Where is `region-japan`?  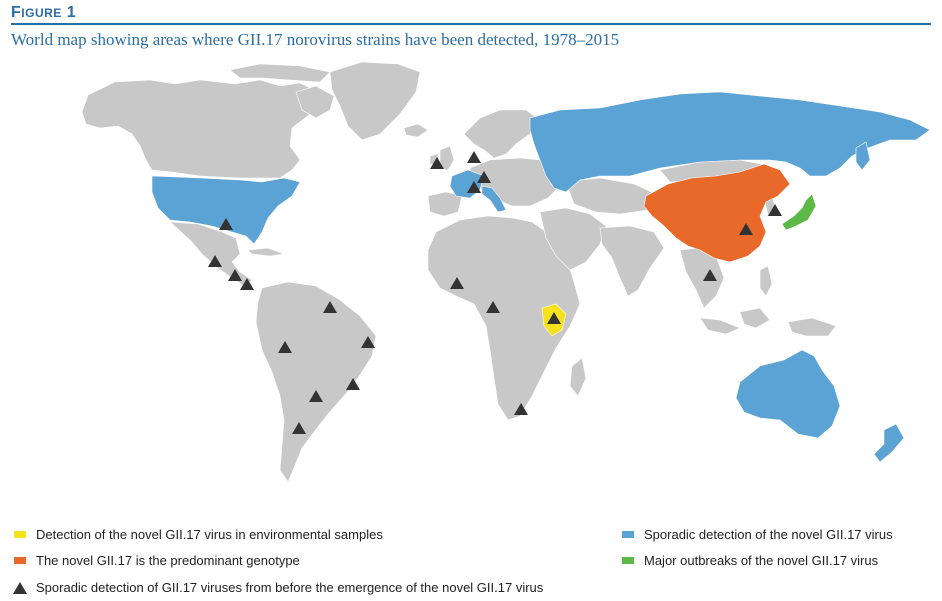
region-japan is located at coordinates (799, 212).